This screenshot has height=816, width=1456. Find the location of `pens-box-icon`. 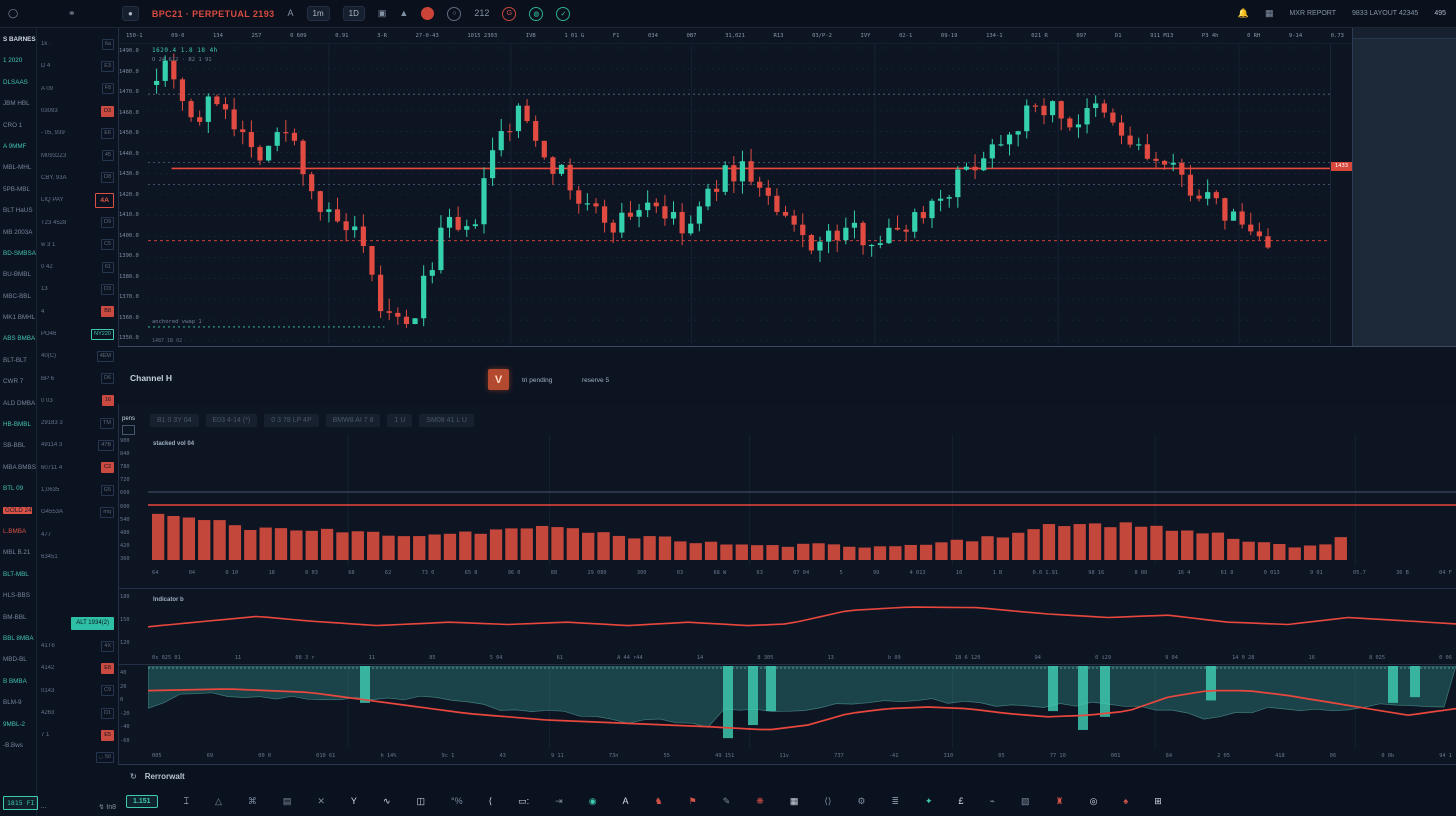

pens-box-icon is located at coordinates (128, 430).